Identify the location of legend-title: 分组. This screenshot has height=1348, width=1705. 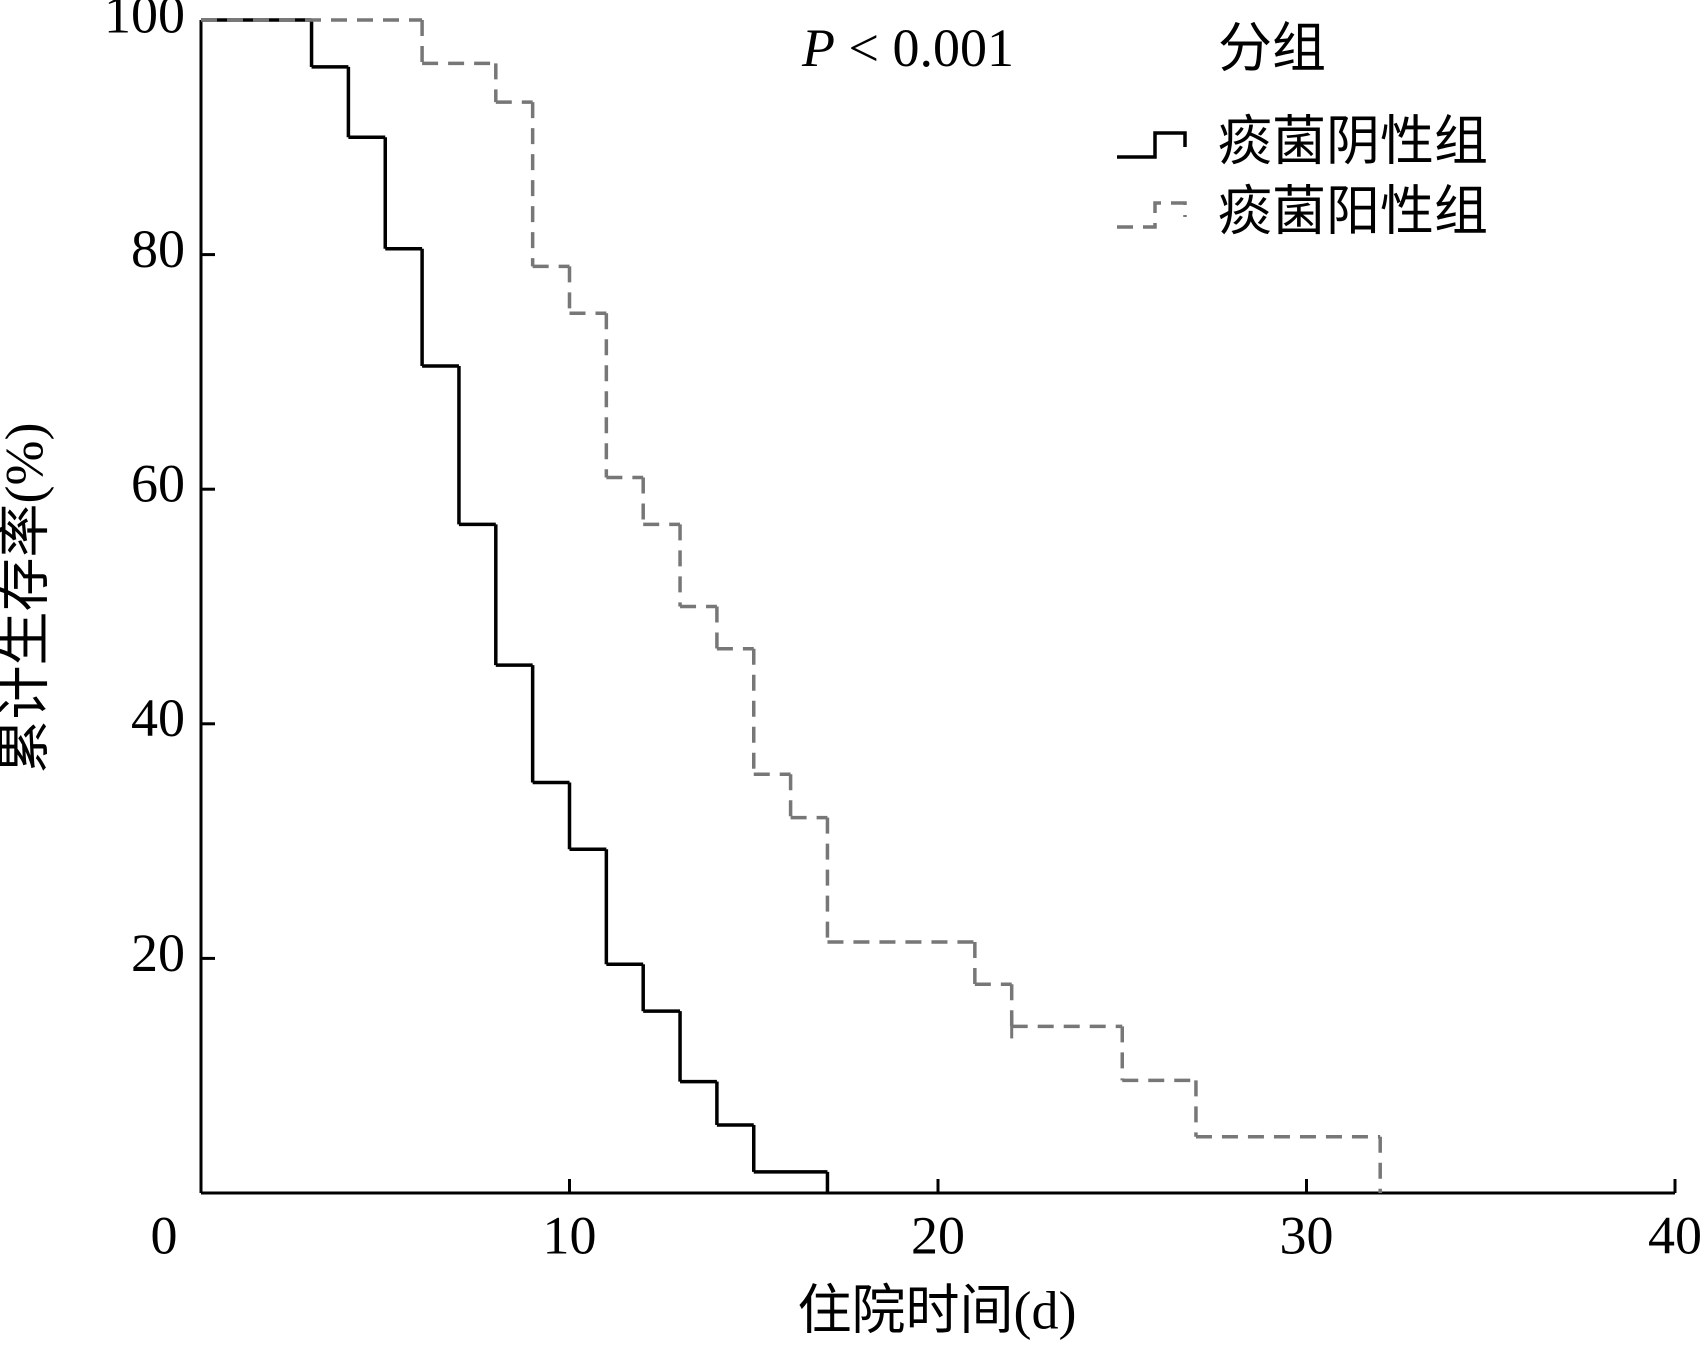
(1272, 48).